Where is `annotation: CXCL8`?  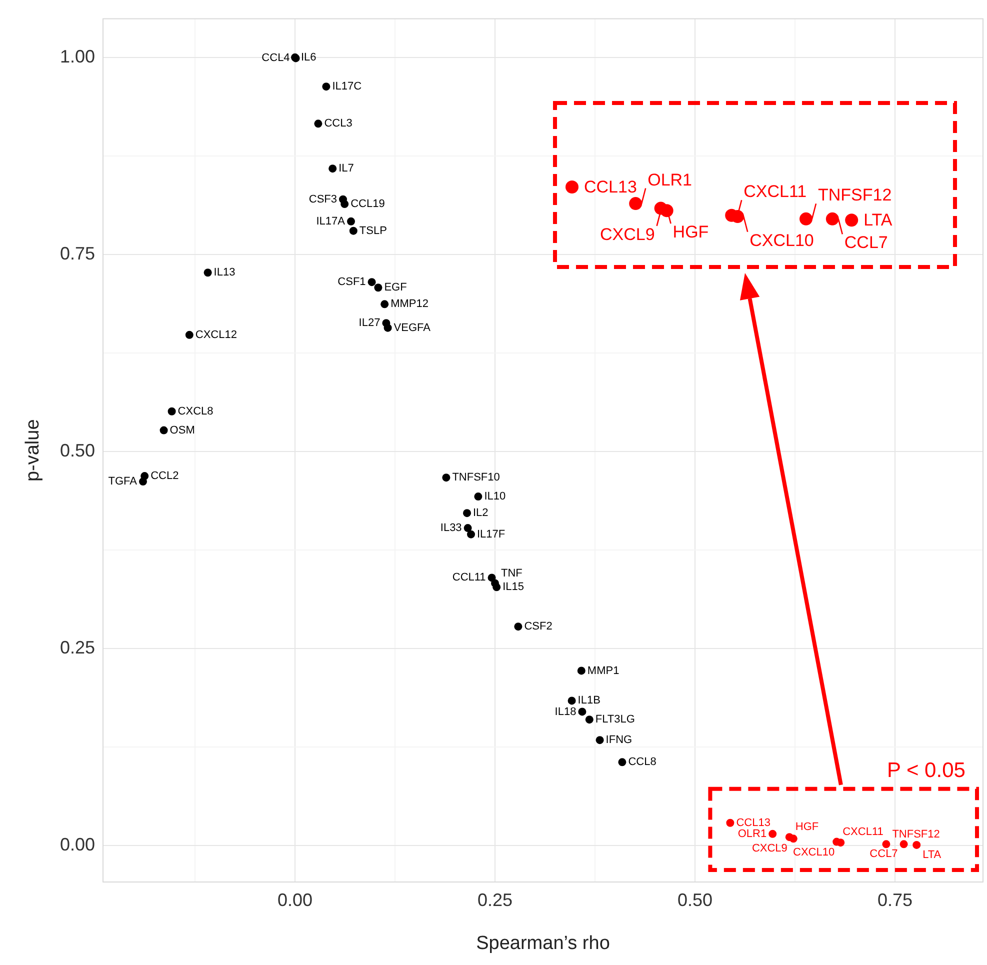 annotation: CXCL8 is located at coordinates (196, 411).